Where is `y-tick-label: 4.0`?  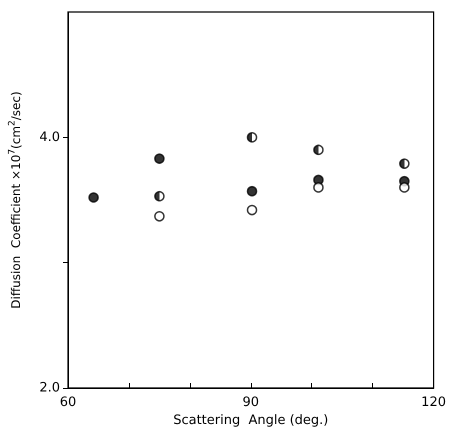 y-tick-label: 4.0 is located at coordinates (49, 137).